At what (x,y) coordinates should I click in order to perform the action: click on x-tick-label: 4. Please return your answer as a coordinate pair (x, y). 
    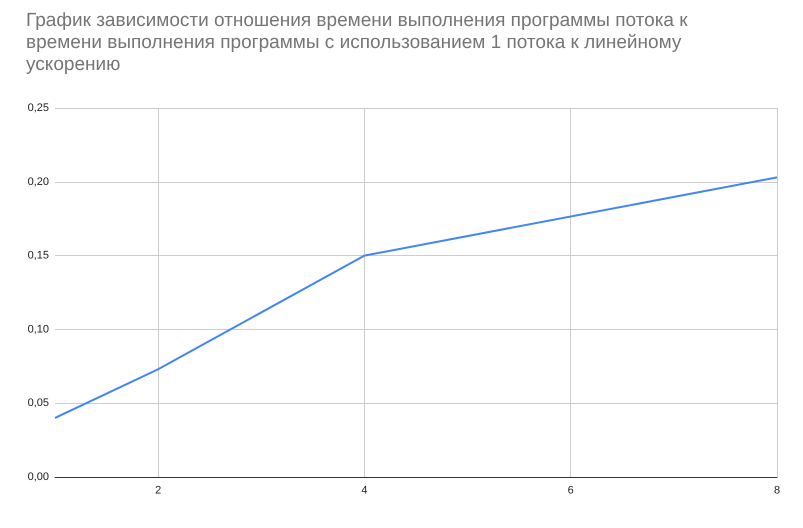
    Looking at the image, I should click on (364, 490).